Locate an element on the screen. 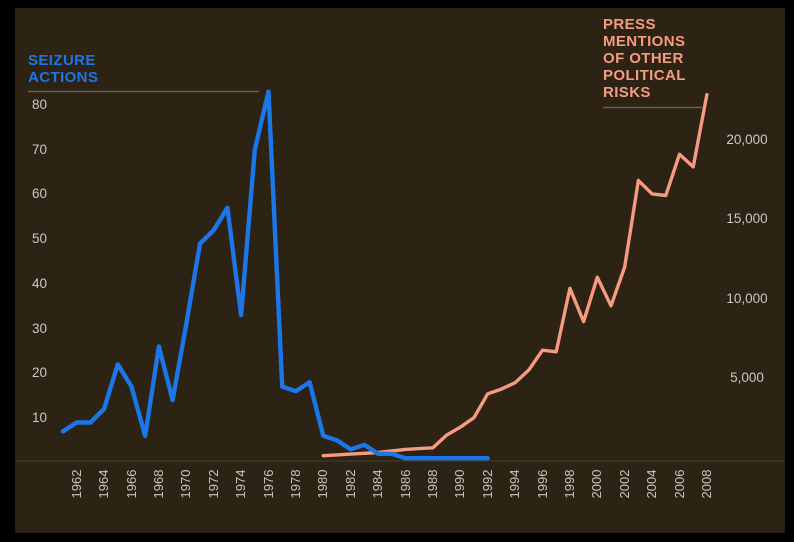 This screenshot has height=542, width=794. x-axis-tick-label: 1980 is located at coordinates (323, 484).